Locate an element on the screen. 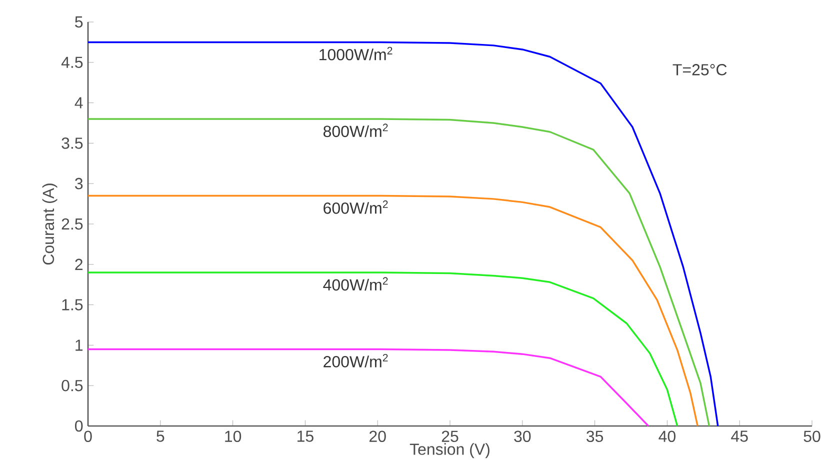 Image resolution: width=821 pixels, height=470 pixels. y-tick-label: 2.5 is located at coordinates (72, 224).